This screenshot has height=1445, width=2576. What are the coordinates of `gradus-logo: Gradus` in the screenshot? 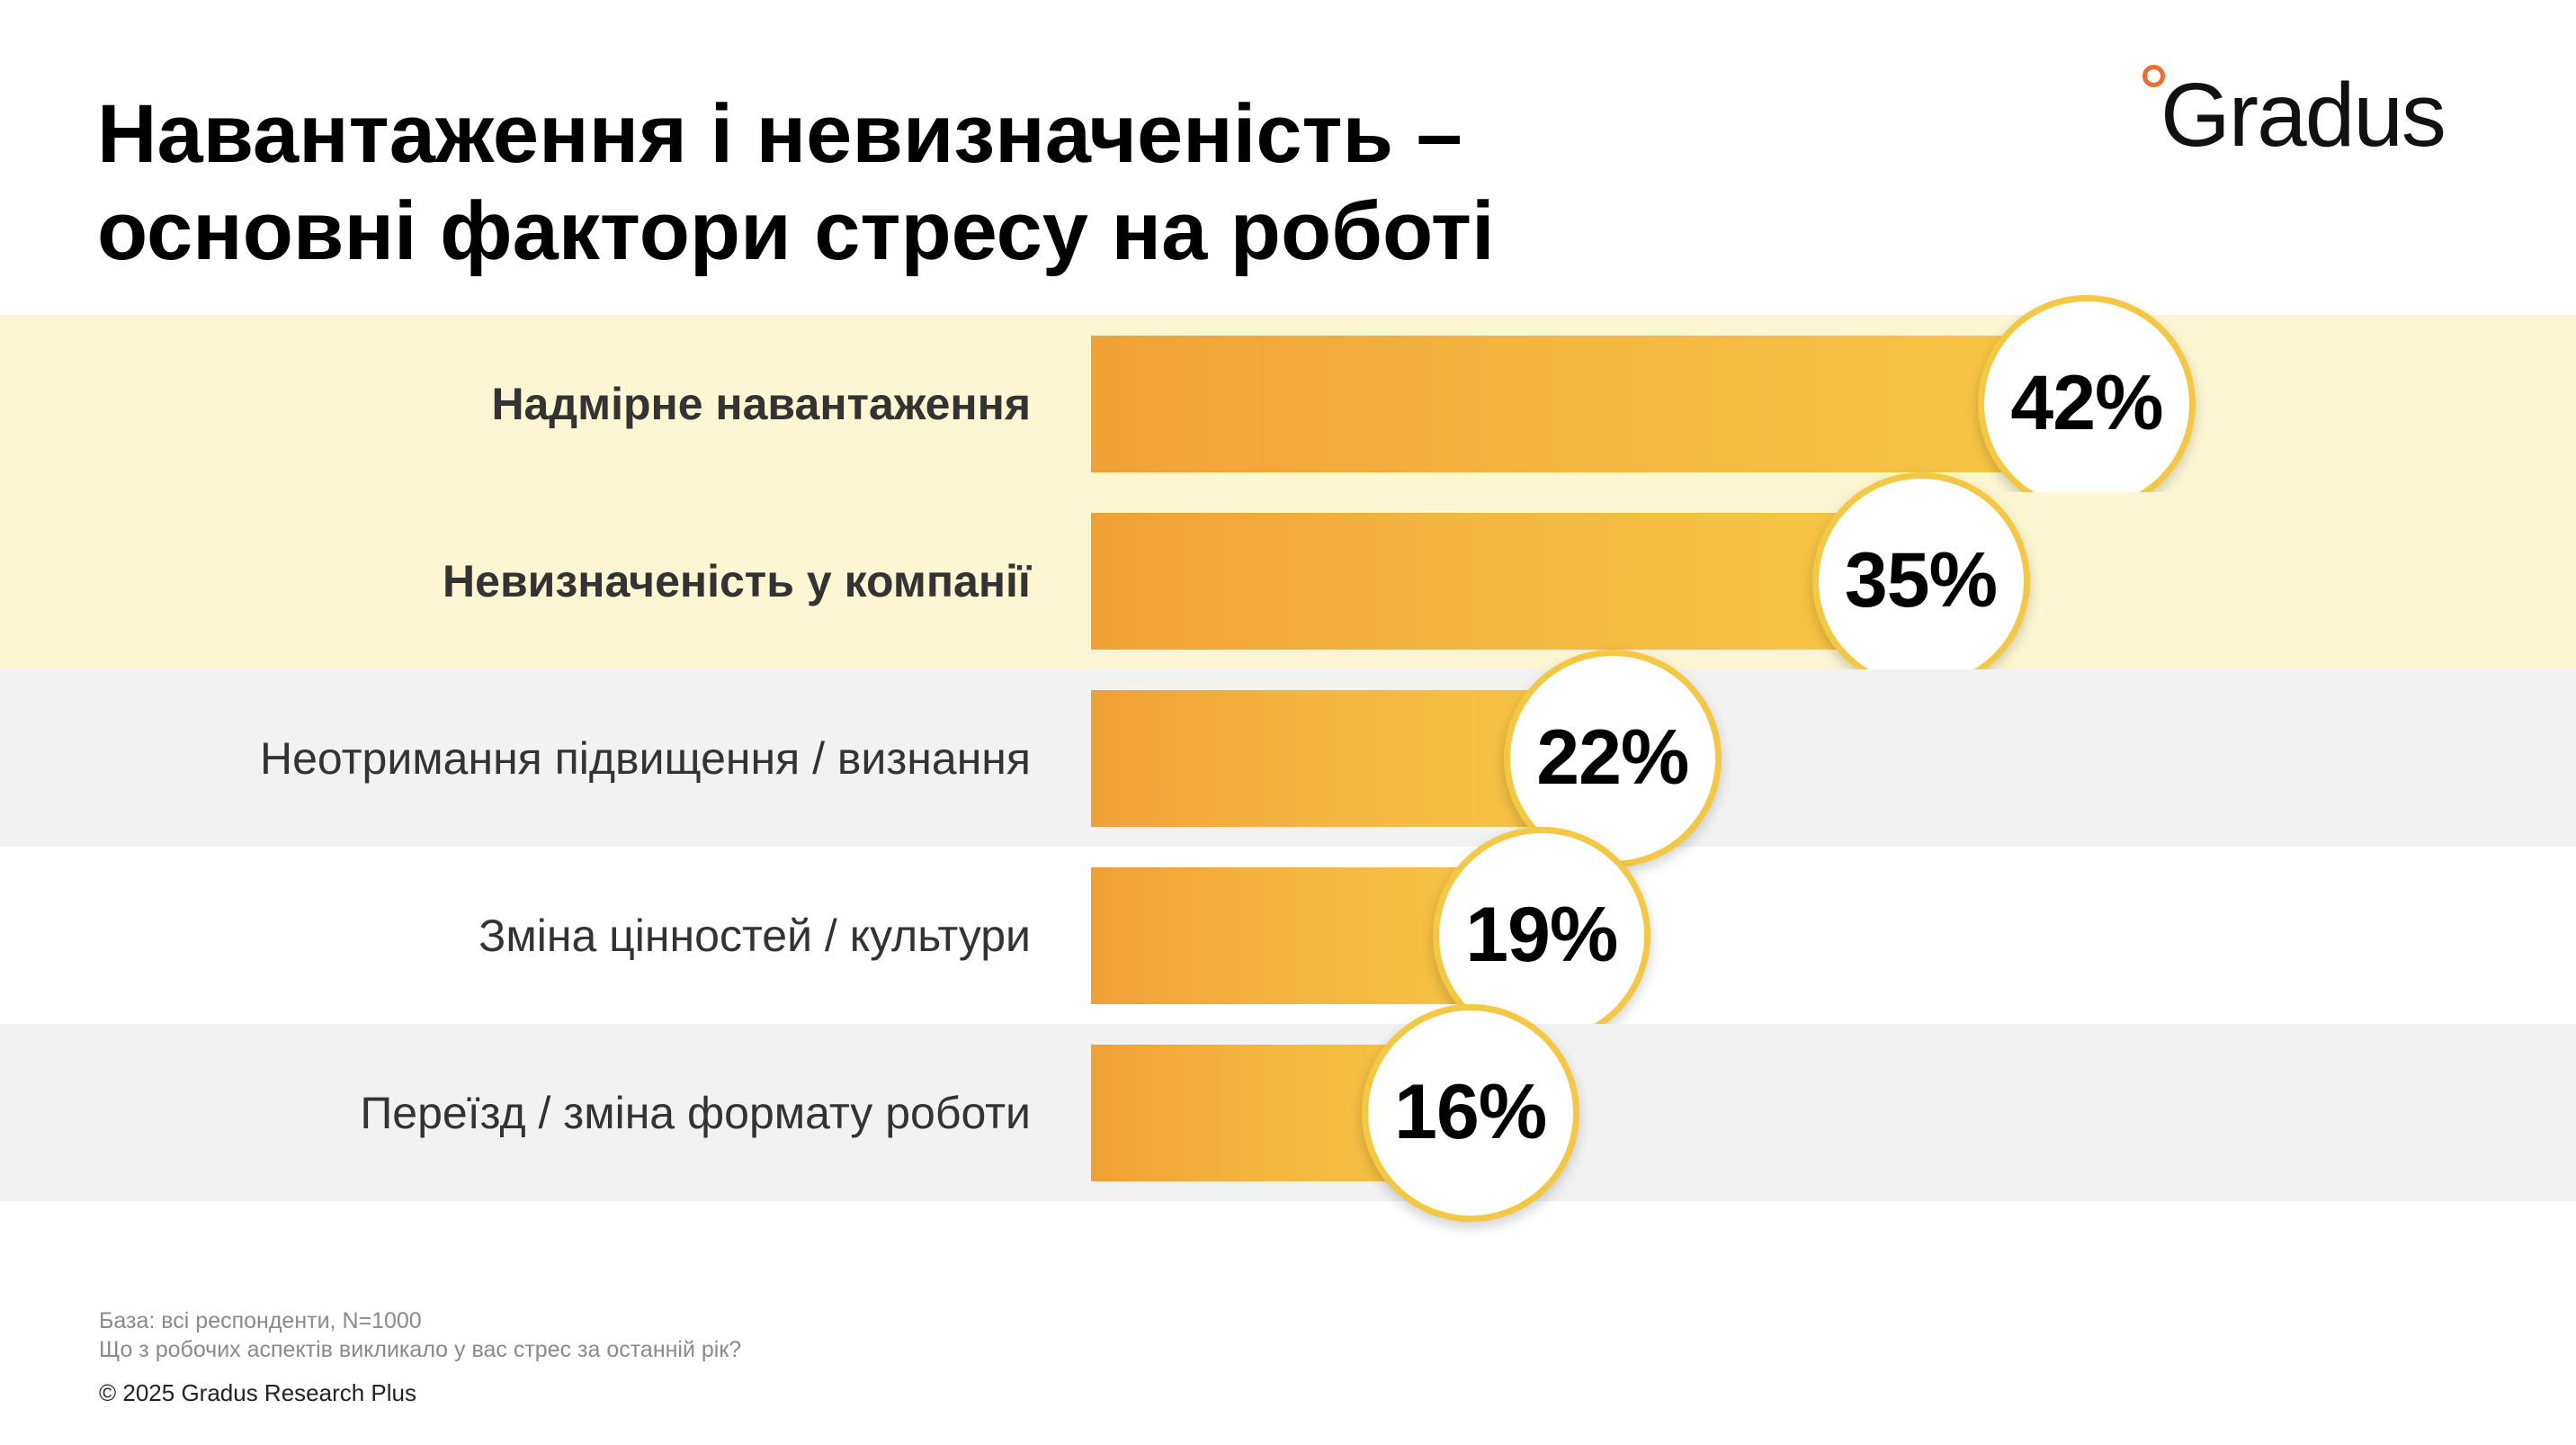 It's located at (2317, 117).